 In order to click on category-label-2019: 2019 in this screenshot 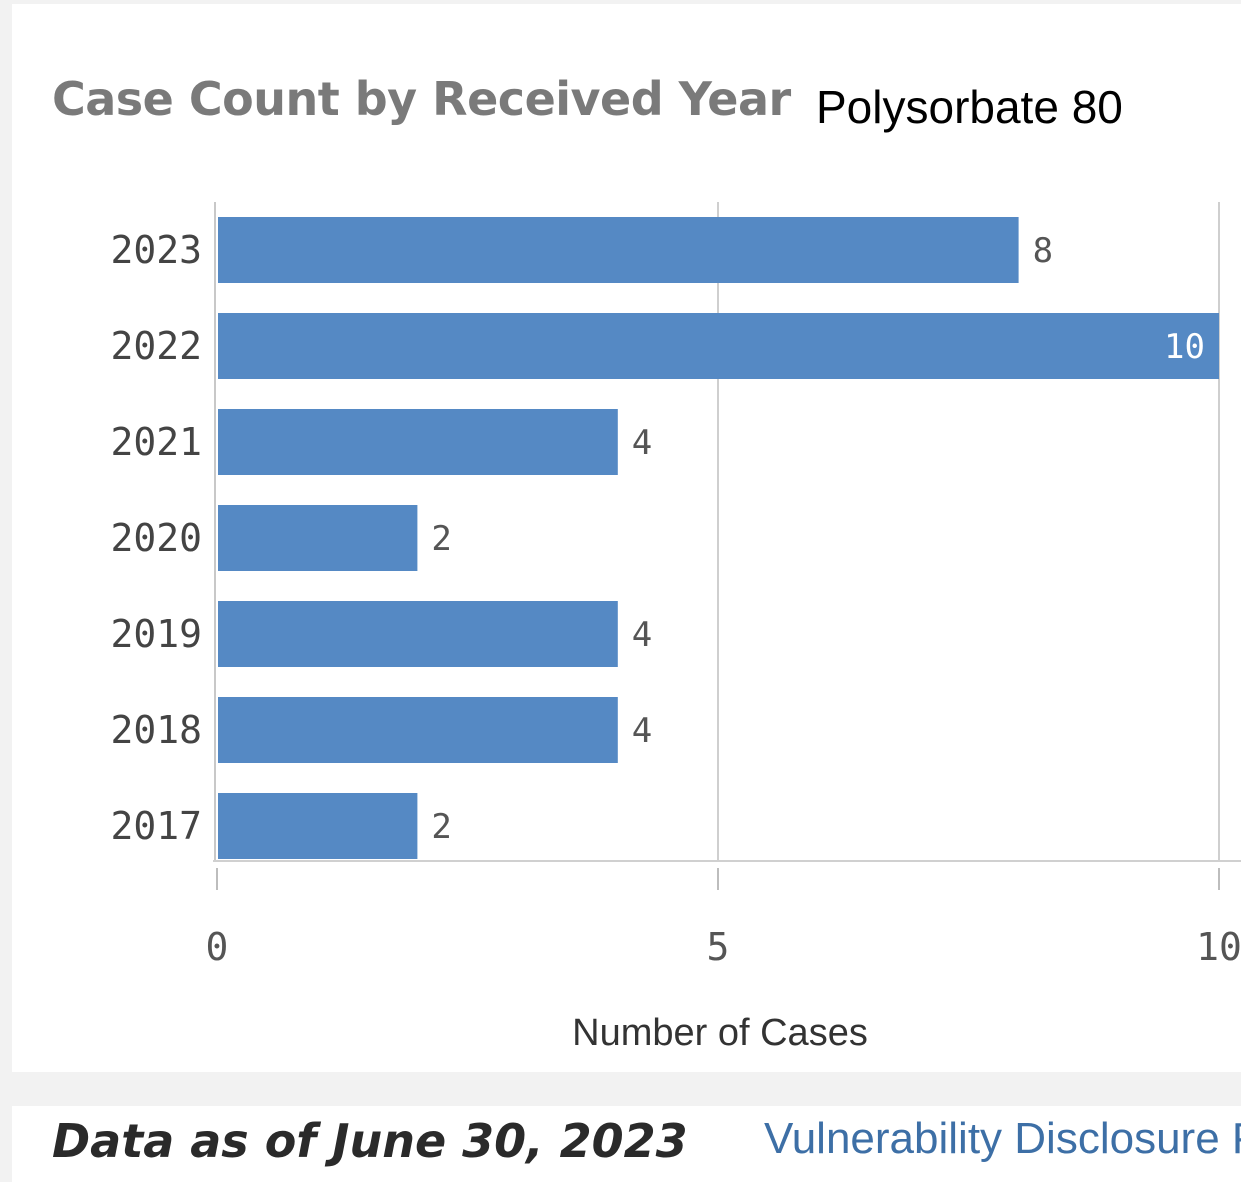, I will do `click(156, 634)`.